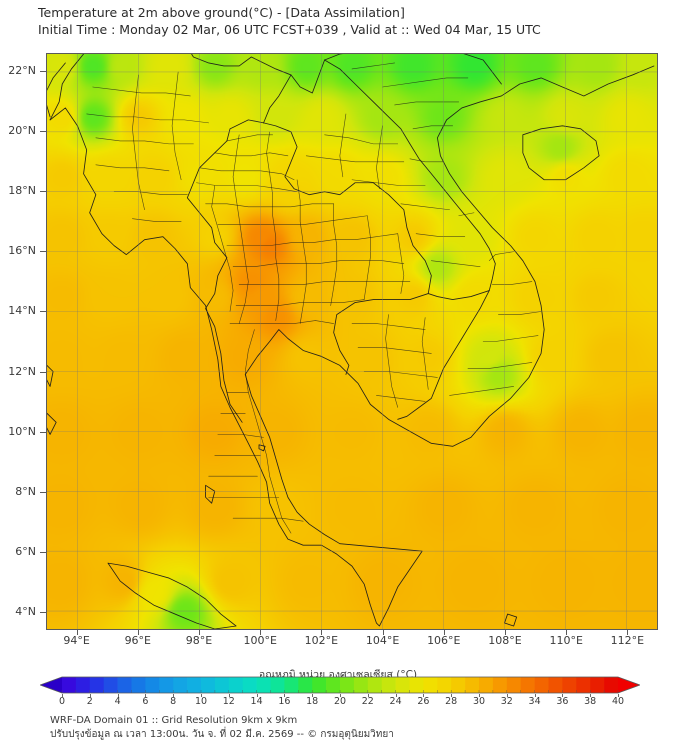 The width and height of the screenshot is (676, 756). What do you see at coordinates (76, 640) in the screenshot?
I see `lon-tick-label: 94°E` at bounding box center [76, 640].